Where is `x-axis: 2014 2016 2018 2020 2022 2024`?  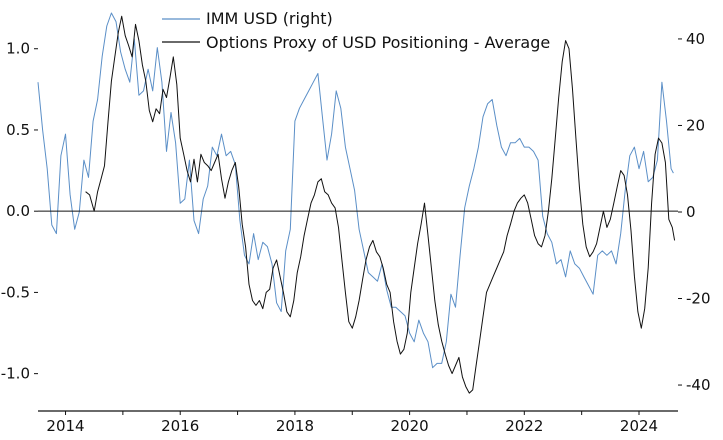
x-axis: 2014 2016 2018 2020 2022 2024 is located at coordinates (352, 423).